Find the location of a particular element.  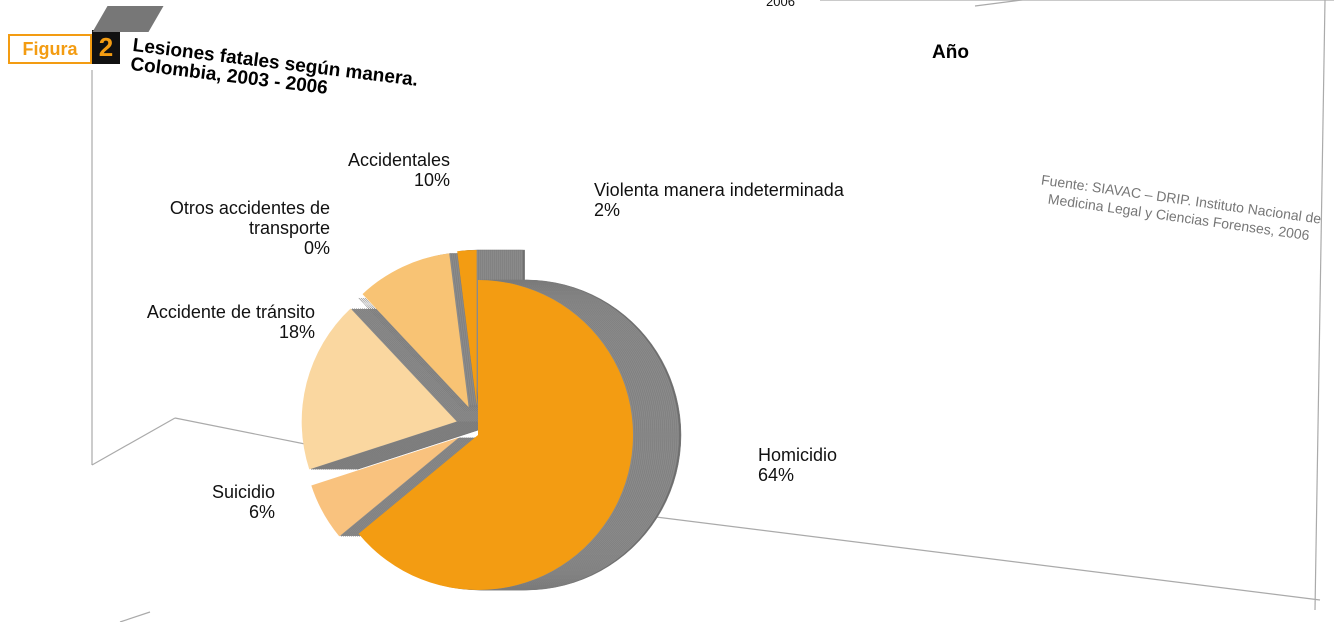

category-label: Otros accidentes de transporte is located at coordinates (249, 218).